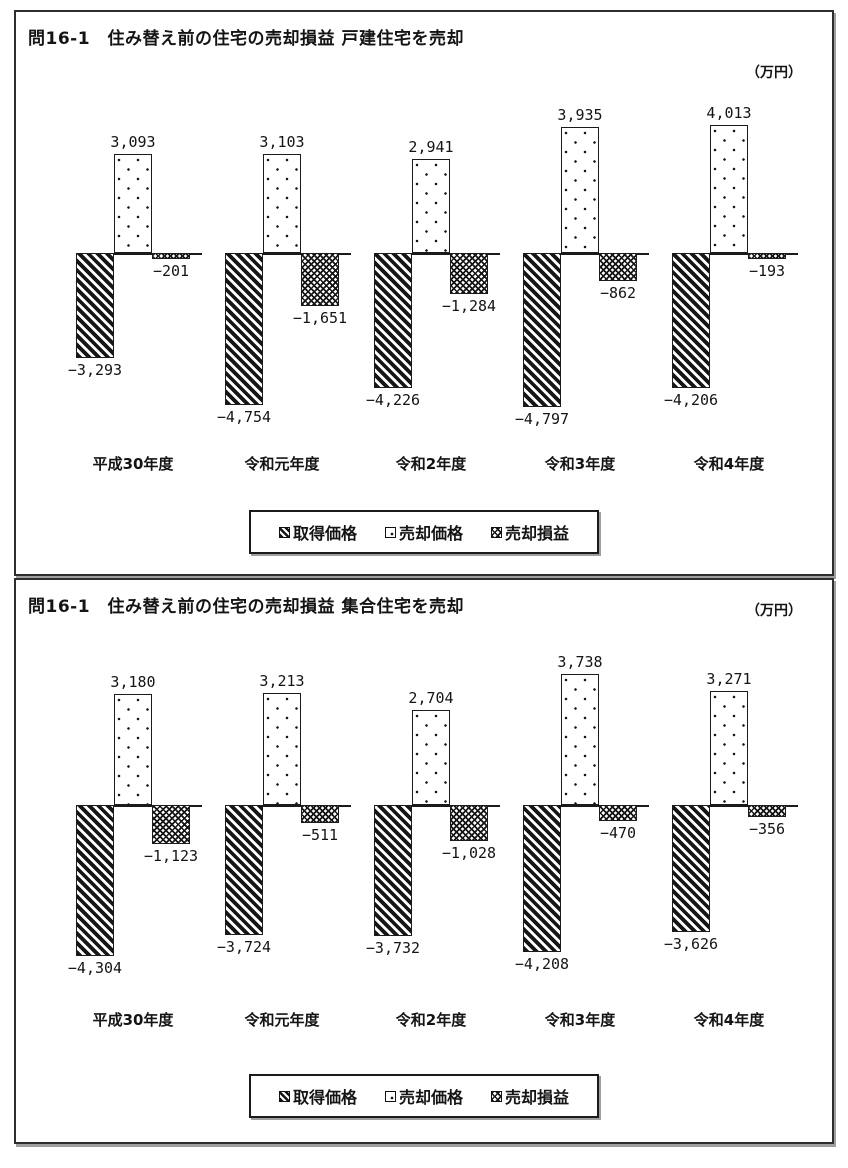 Image resolution: width=848 pixels, height=1168 pixels. Describe the element at coordinates (469, 853) in the screenshot. I see `value-label: −1,028` at that location.